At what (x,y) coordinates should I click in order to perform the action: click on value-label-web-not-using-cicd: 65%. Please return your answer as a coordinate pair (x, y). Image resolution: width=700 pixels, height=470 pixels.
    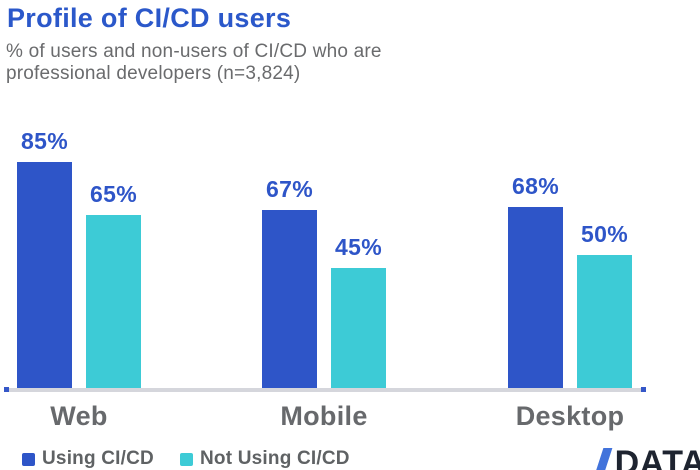
    Looking at the image, I should click on (113, 194).